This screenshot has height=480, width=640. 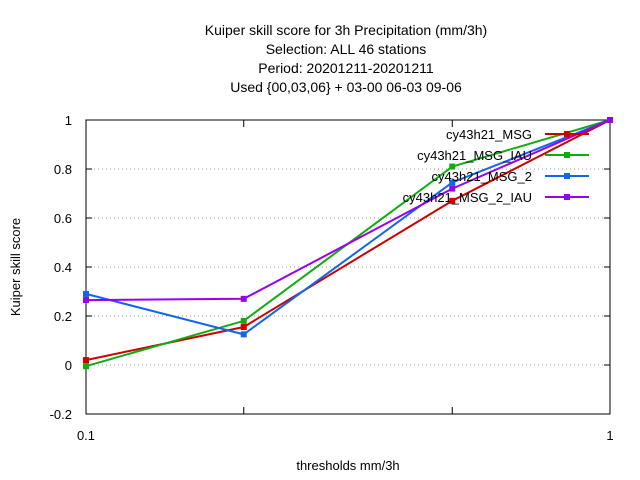 What do you see at coordinates (346, 87) in the screenshot?
I see `title-line: Used {00,03,06} + 03-00 06-03 09-06` at bounding box center [346, 87].